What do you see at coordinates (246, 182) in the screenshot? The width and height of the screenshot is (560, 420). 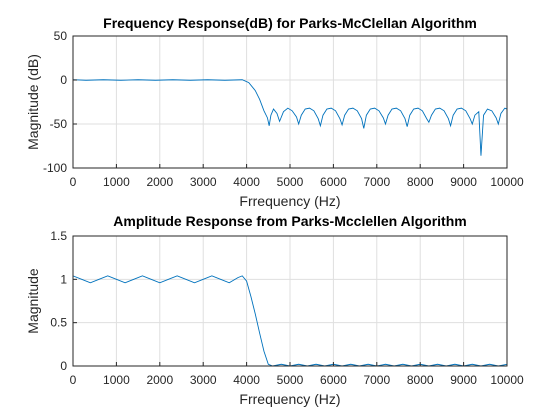 I see `db-x-tick-label: 4000` at bounding box center [246, 182].